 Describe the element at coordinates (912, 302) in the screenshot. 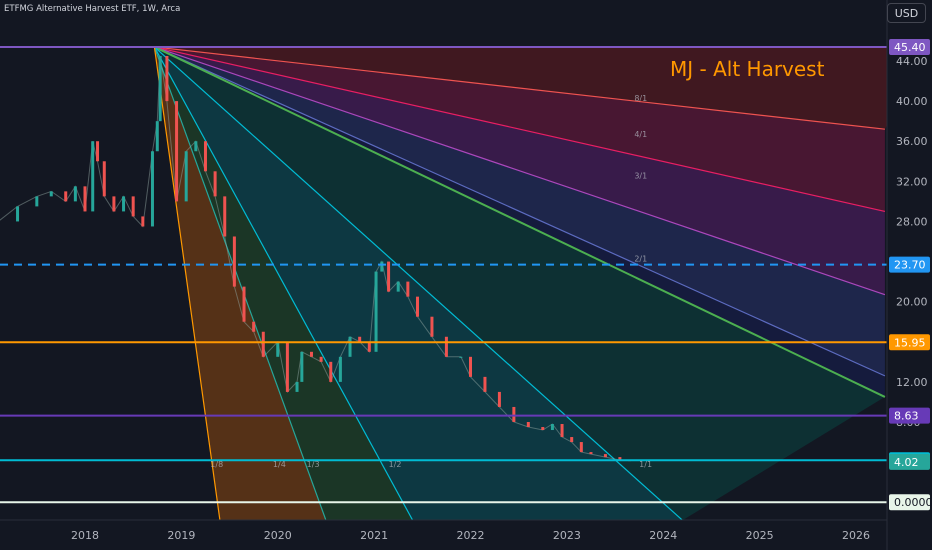

I see `y-tick-label: 20.00` at that location.